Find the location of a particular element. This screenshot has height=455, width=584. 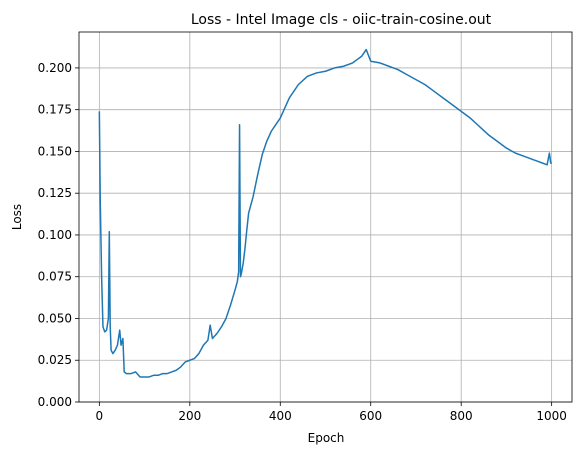

x-axis-label: Epoch is located at coordinates (326, 438).